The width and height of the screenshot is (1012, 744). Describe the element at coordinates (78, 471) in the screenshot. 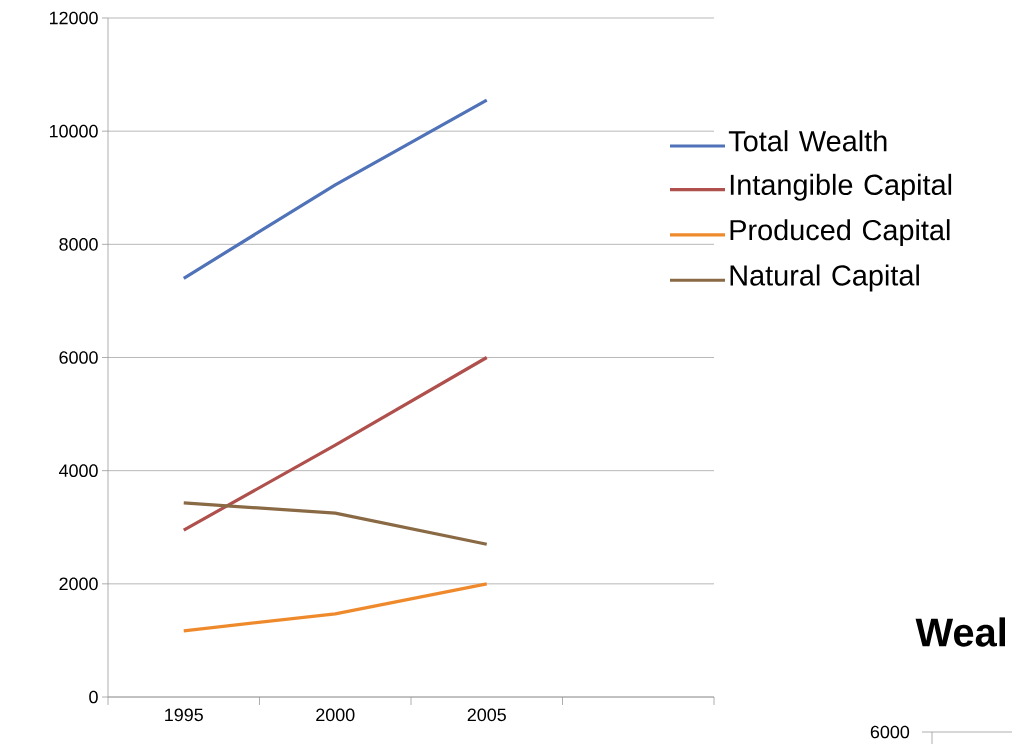

I see `y-tick-label: 4000` at that location.